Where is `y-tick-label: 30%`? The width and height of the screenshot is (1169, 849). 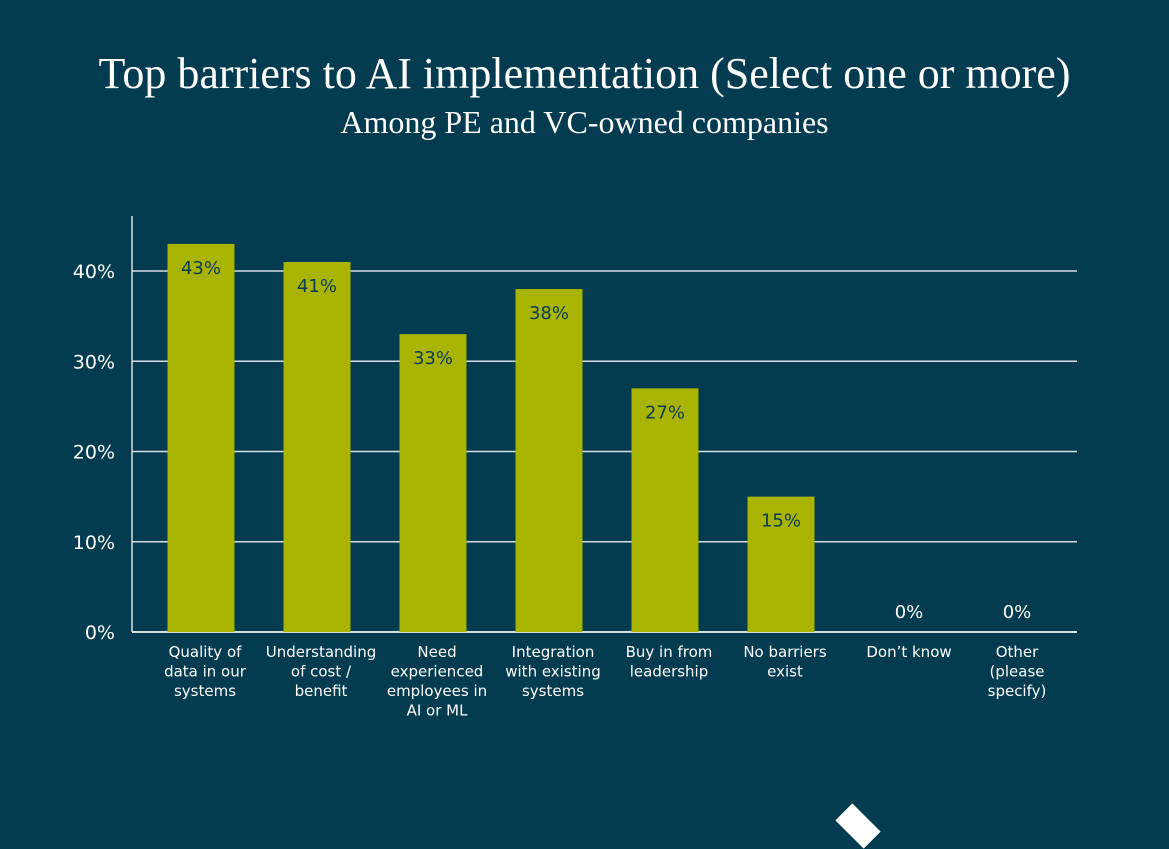
y-tick-label: 30% is located at coordinates (94, 362).